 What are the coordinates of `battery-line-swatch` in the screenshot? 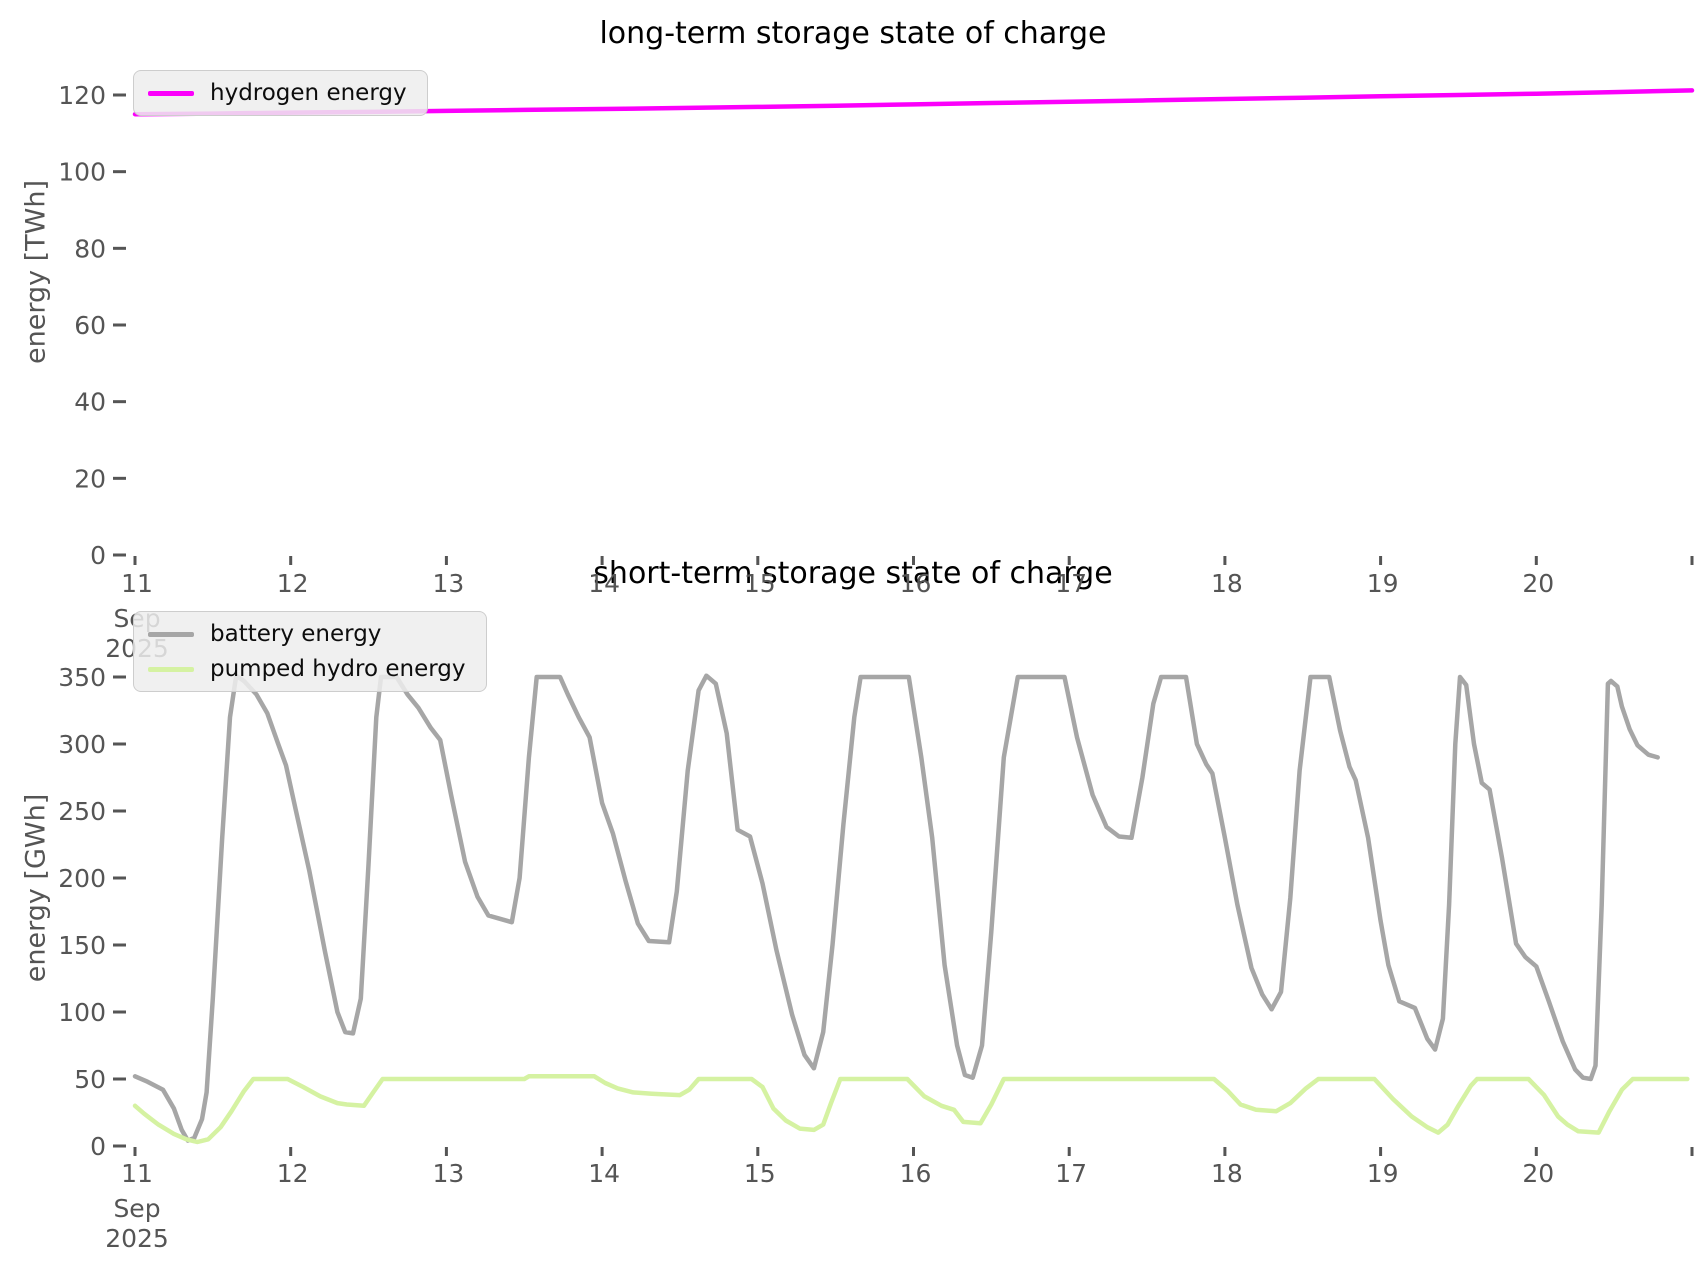 It's located at (171, 634).